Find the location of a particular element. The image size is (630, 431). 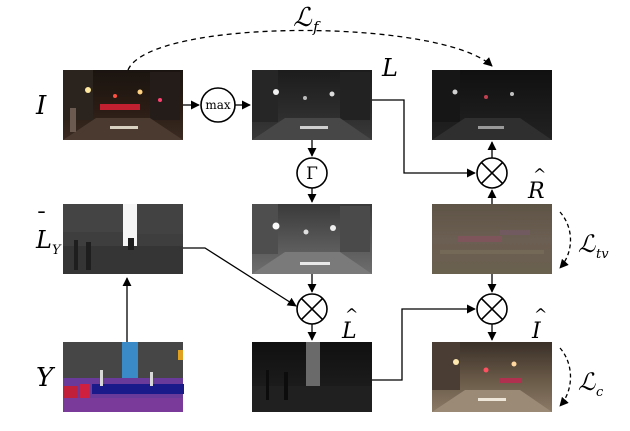

max-operator: max is located at coordinates (218, 105).